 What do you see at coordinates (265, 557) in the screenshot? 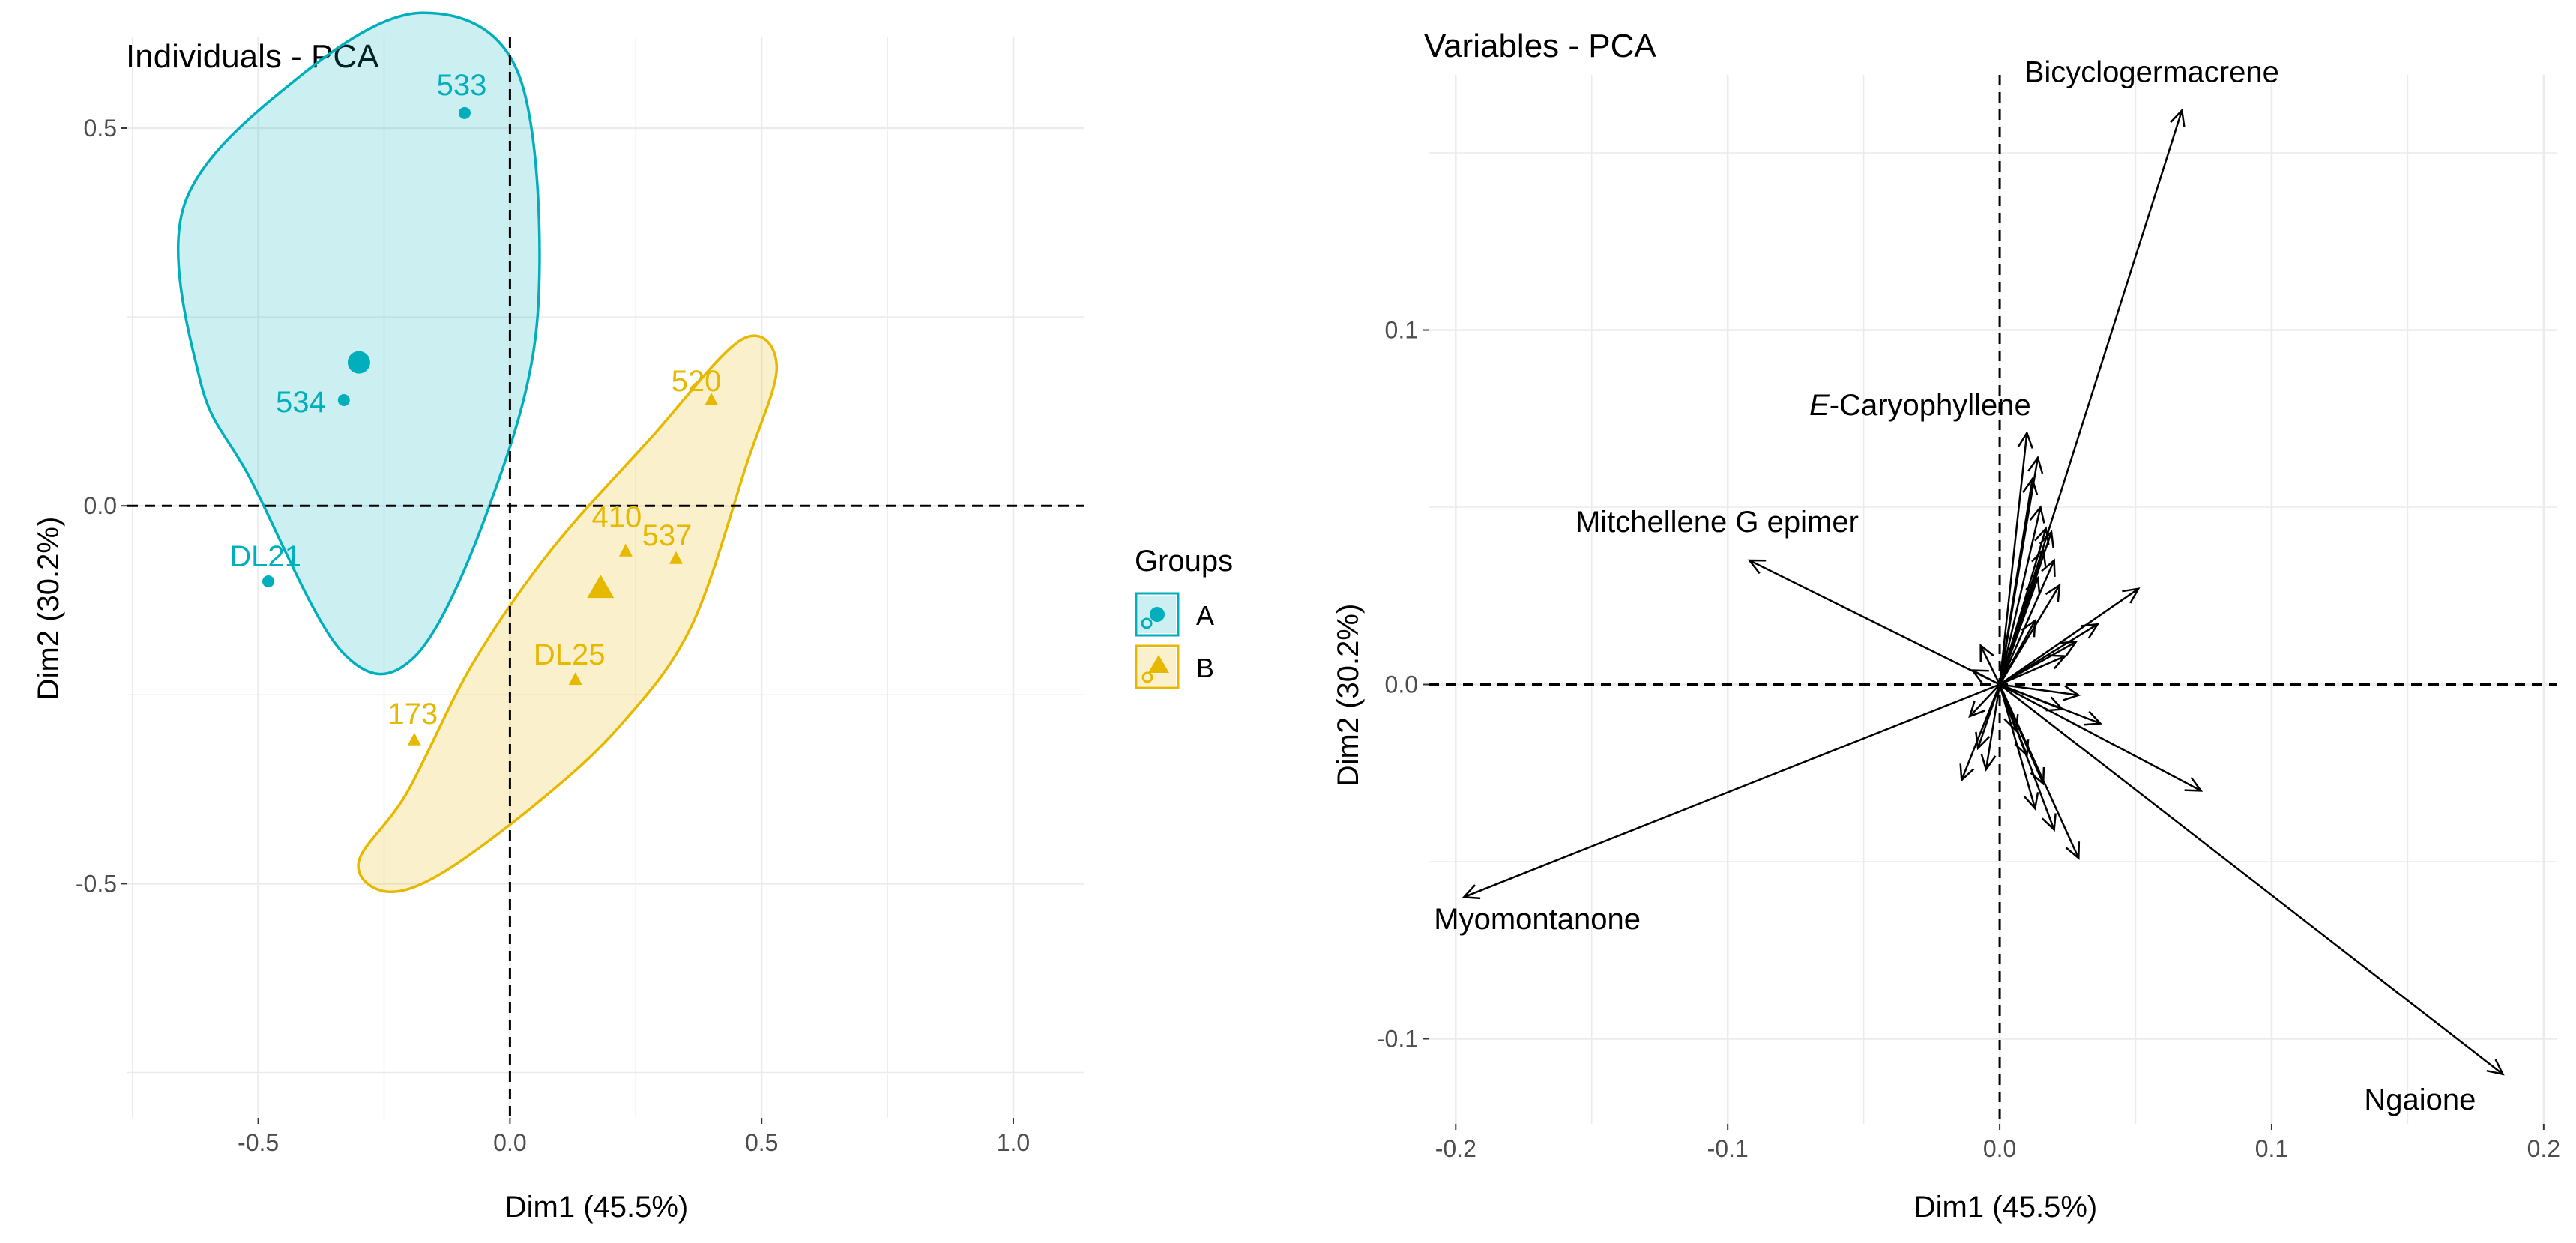
I see `point-label: DL21` at bounding box center [265, 557].